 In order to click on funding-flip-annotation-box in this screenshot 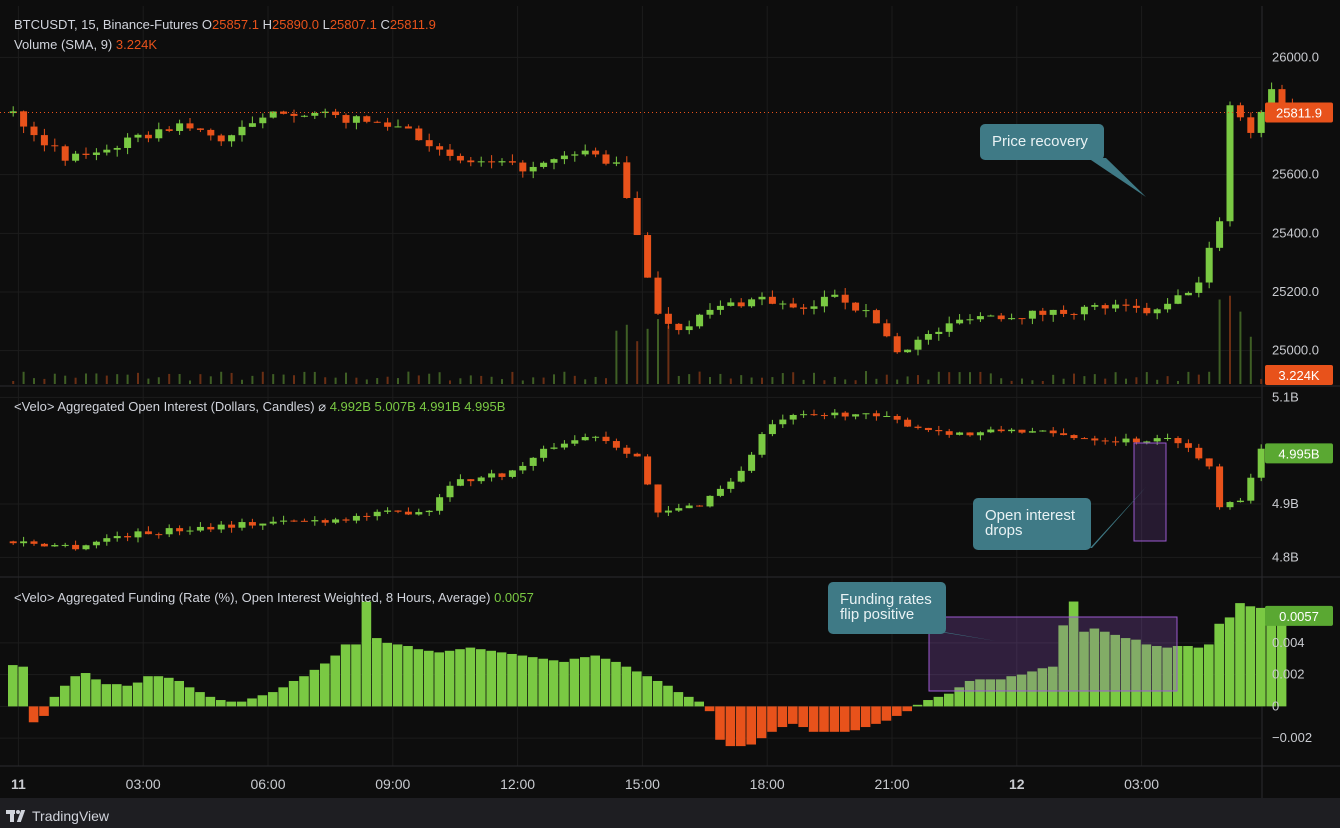, I will do `click(887, 608)`.